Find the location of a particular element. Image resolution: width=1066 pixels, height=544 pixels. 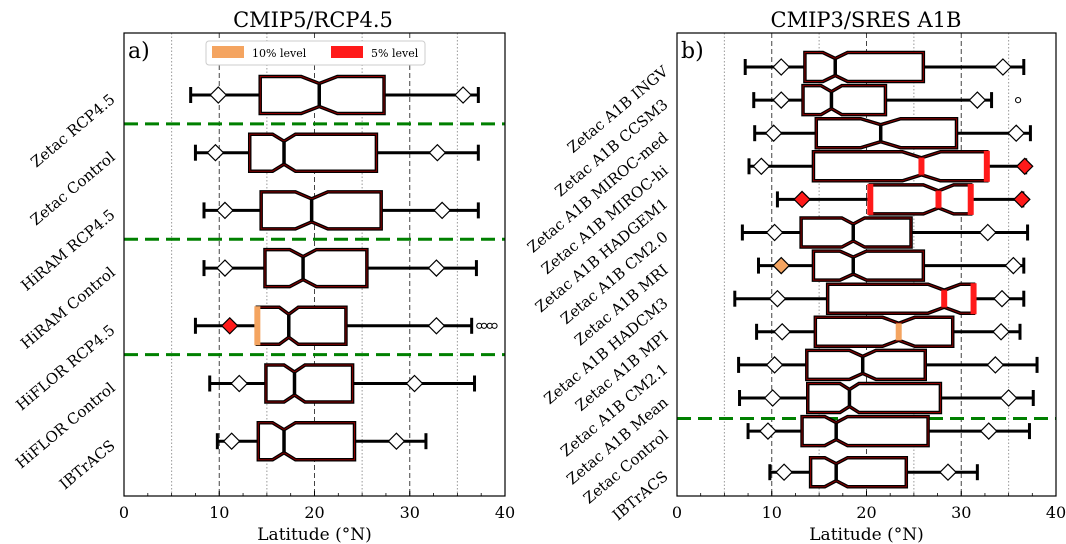

legend-label: 5% level is located at coordinates (395, 53).